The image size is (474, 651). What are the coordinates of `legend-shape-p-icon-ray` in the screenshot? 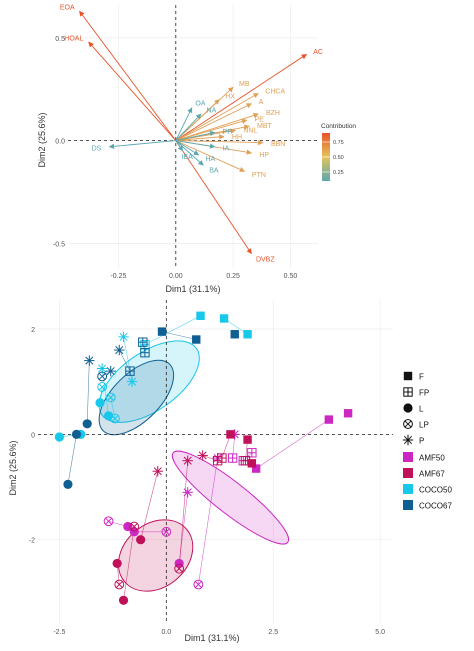 It's located at (408, 440).